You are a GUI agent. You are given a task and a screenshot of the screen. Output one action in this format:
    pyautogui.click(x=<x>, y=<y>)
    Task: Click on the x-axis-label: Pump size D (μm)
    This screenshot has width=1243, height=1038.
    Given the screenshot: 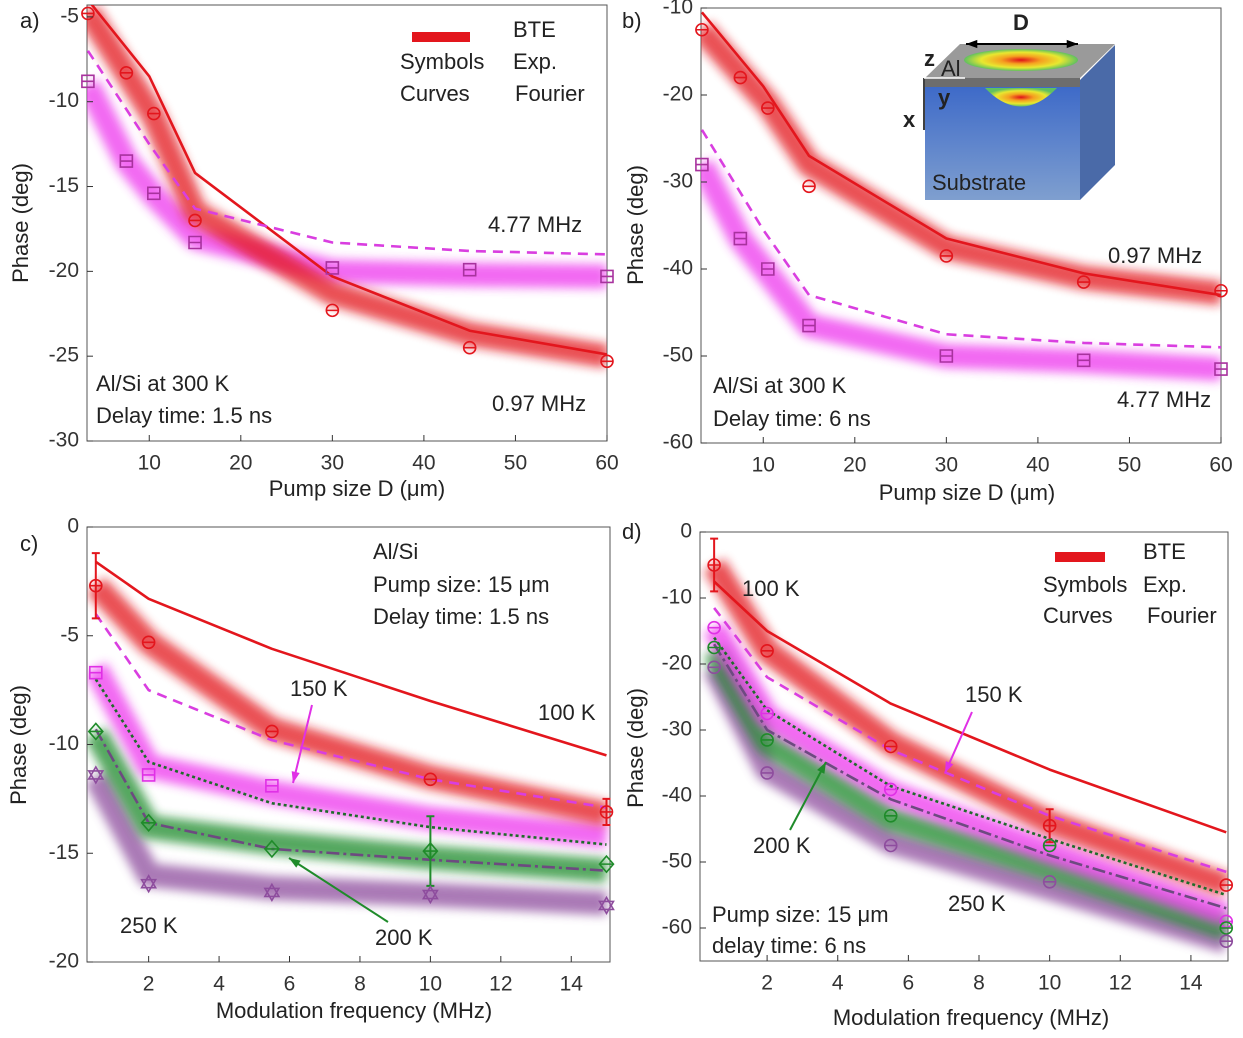 What is the action you would take?
    pyautogui.click(x=357, y=488)
    